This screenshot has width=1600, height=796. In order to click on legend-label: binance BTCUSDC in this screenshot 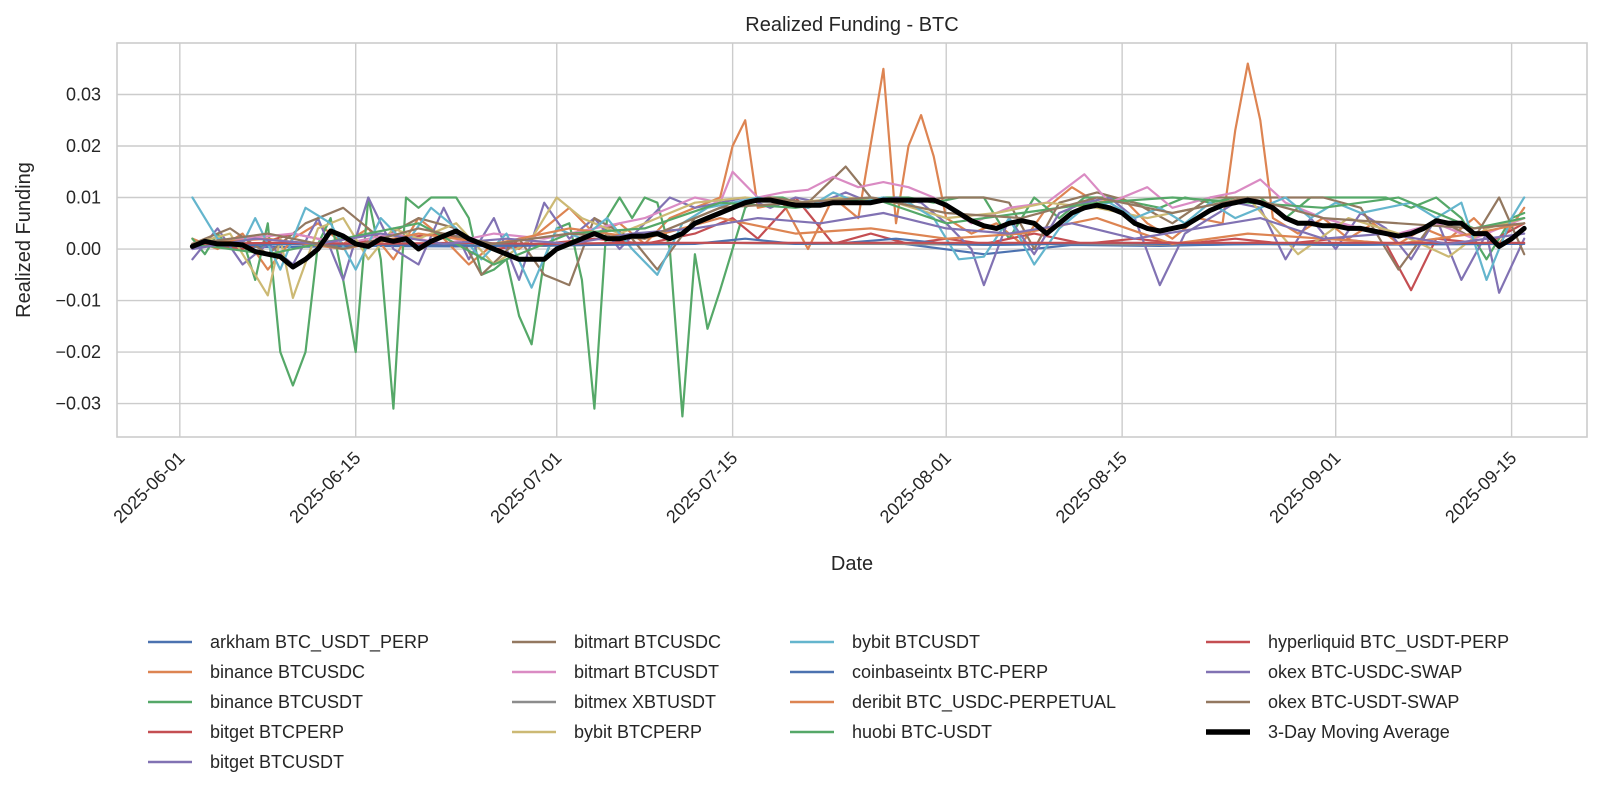, I will do `click(287, 672)`.